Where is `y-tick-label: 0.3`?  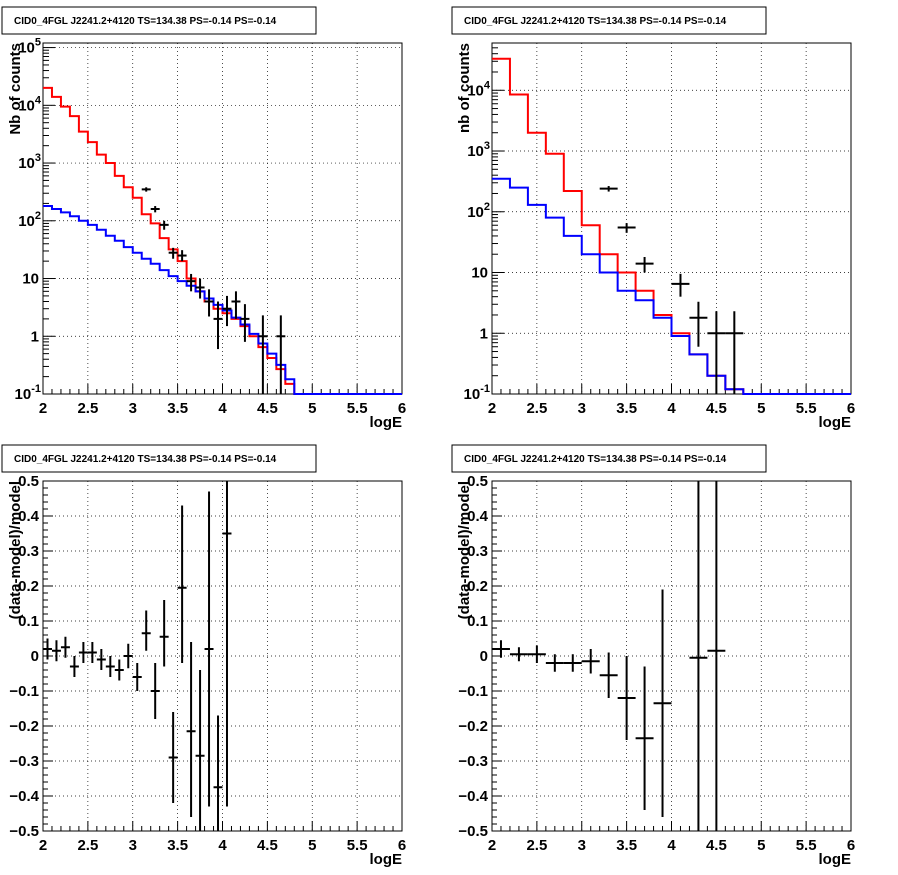
y-tick-label: 0.3 is located at coordinates (28, 551).